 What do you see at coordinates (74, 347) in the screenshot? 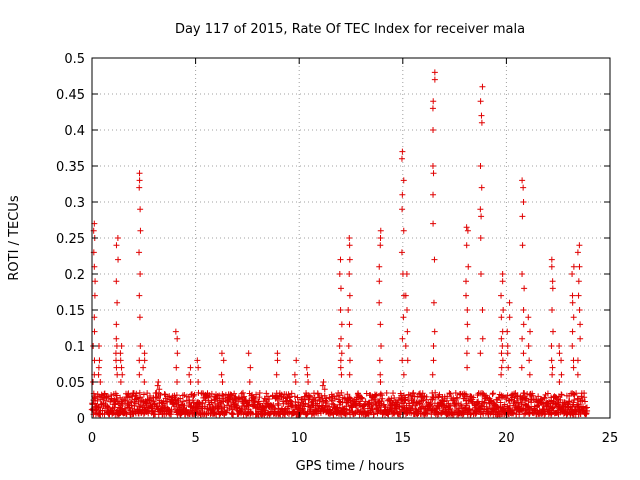
I see `y-tick-label: 0.1` at bounding box center [74, 347].